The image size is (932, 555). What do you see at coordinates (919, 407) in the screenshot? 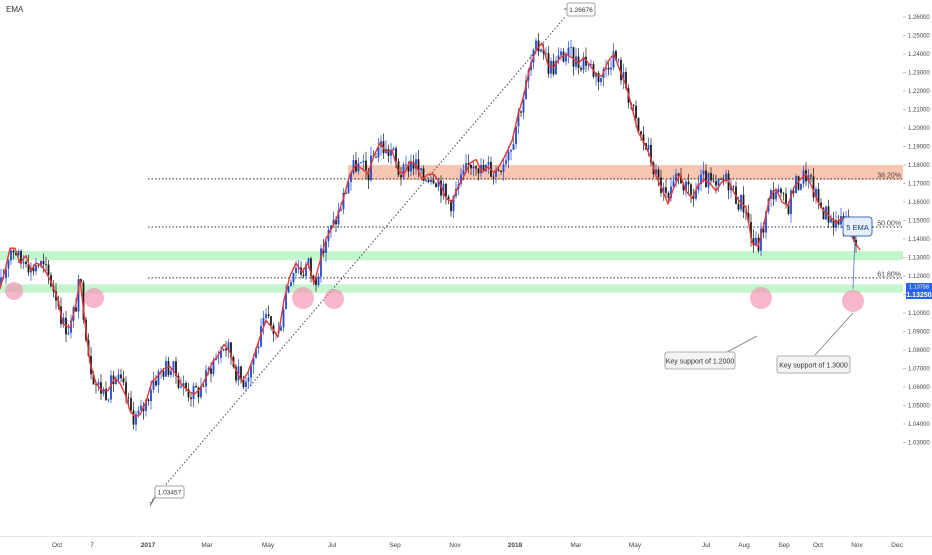
I see `y-tick-label: 1.05000` at bounding box center [919, 407].